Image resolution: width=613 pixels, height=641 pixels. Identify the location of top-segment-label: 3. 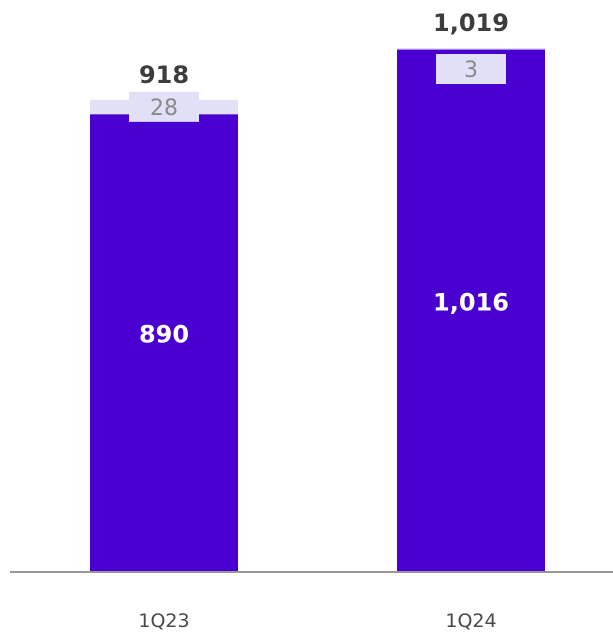
(471, 70).